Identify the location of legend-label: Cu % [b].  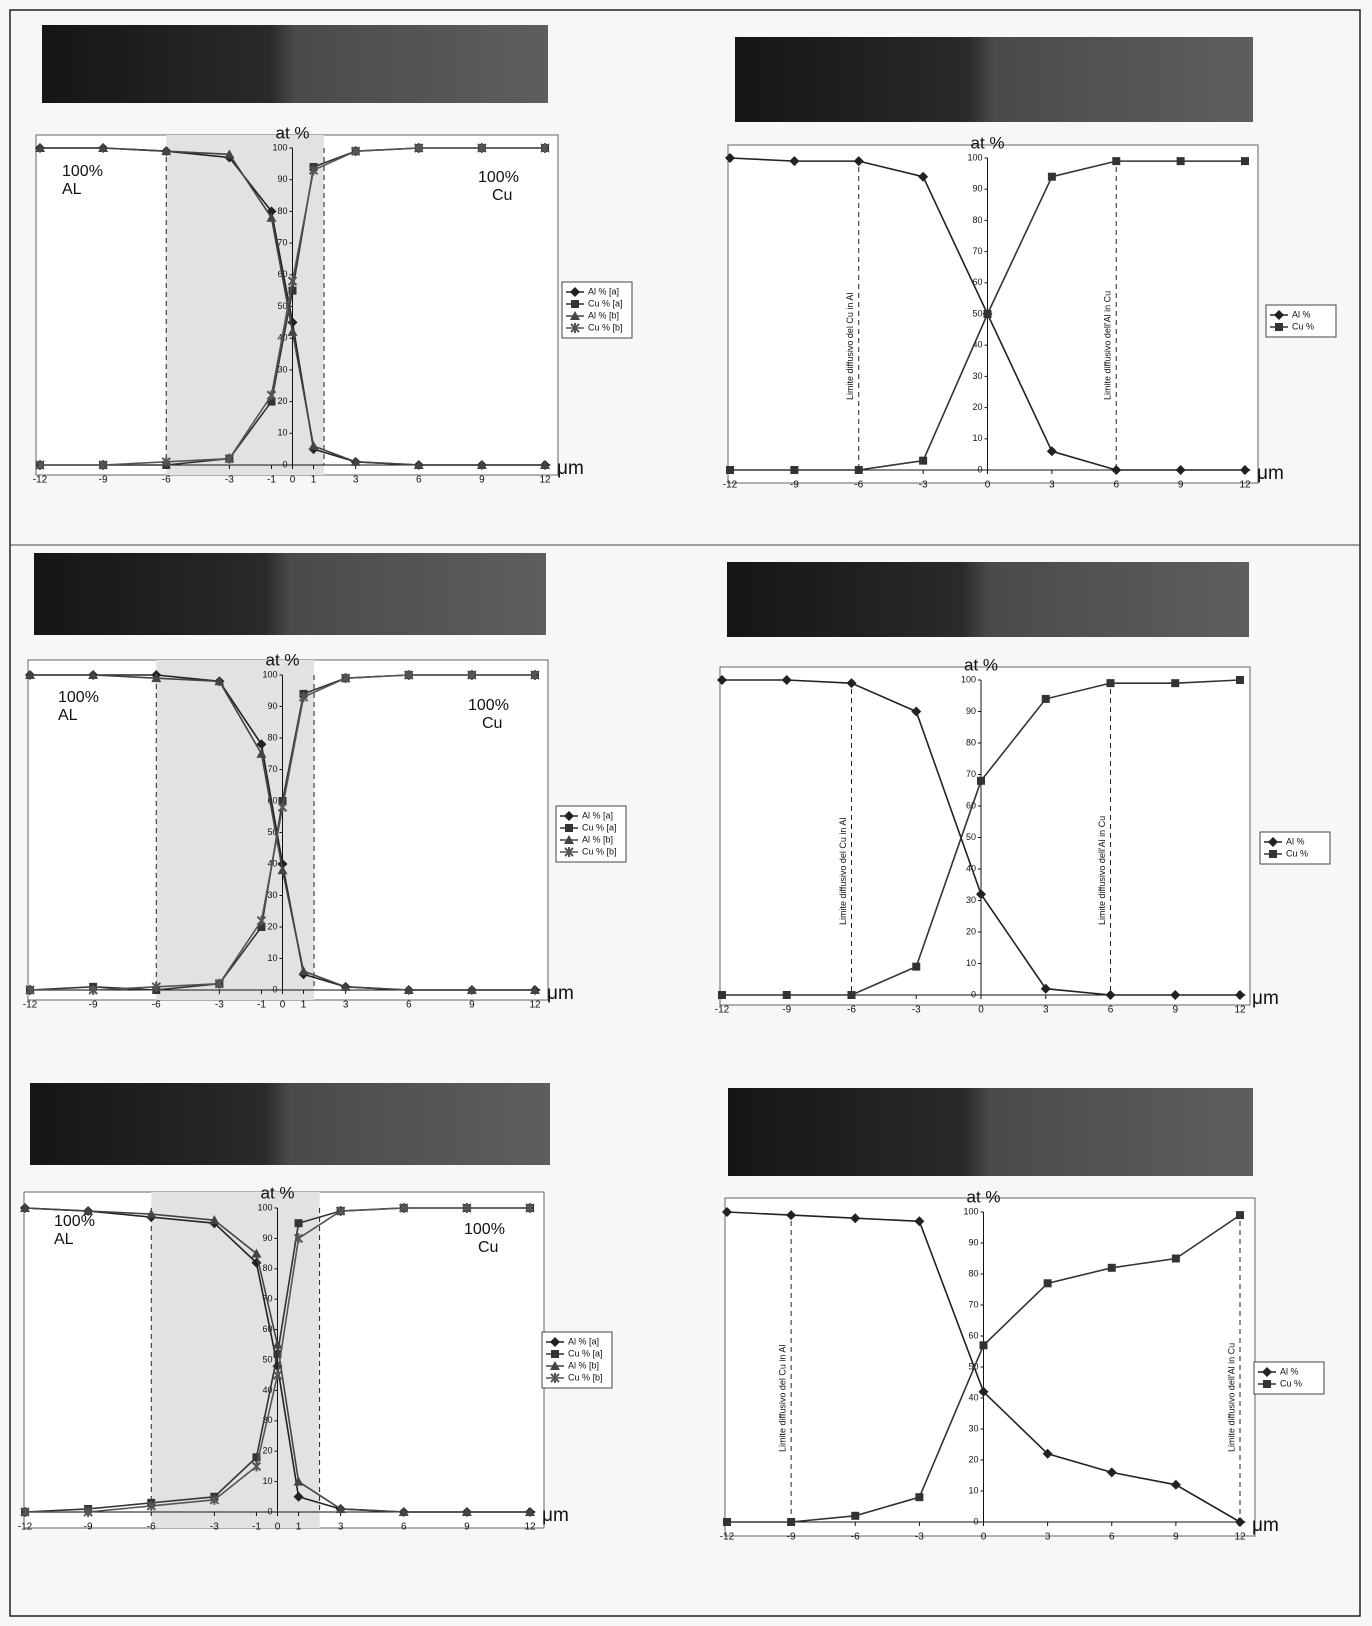
(599, 851).